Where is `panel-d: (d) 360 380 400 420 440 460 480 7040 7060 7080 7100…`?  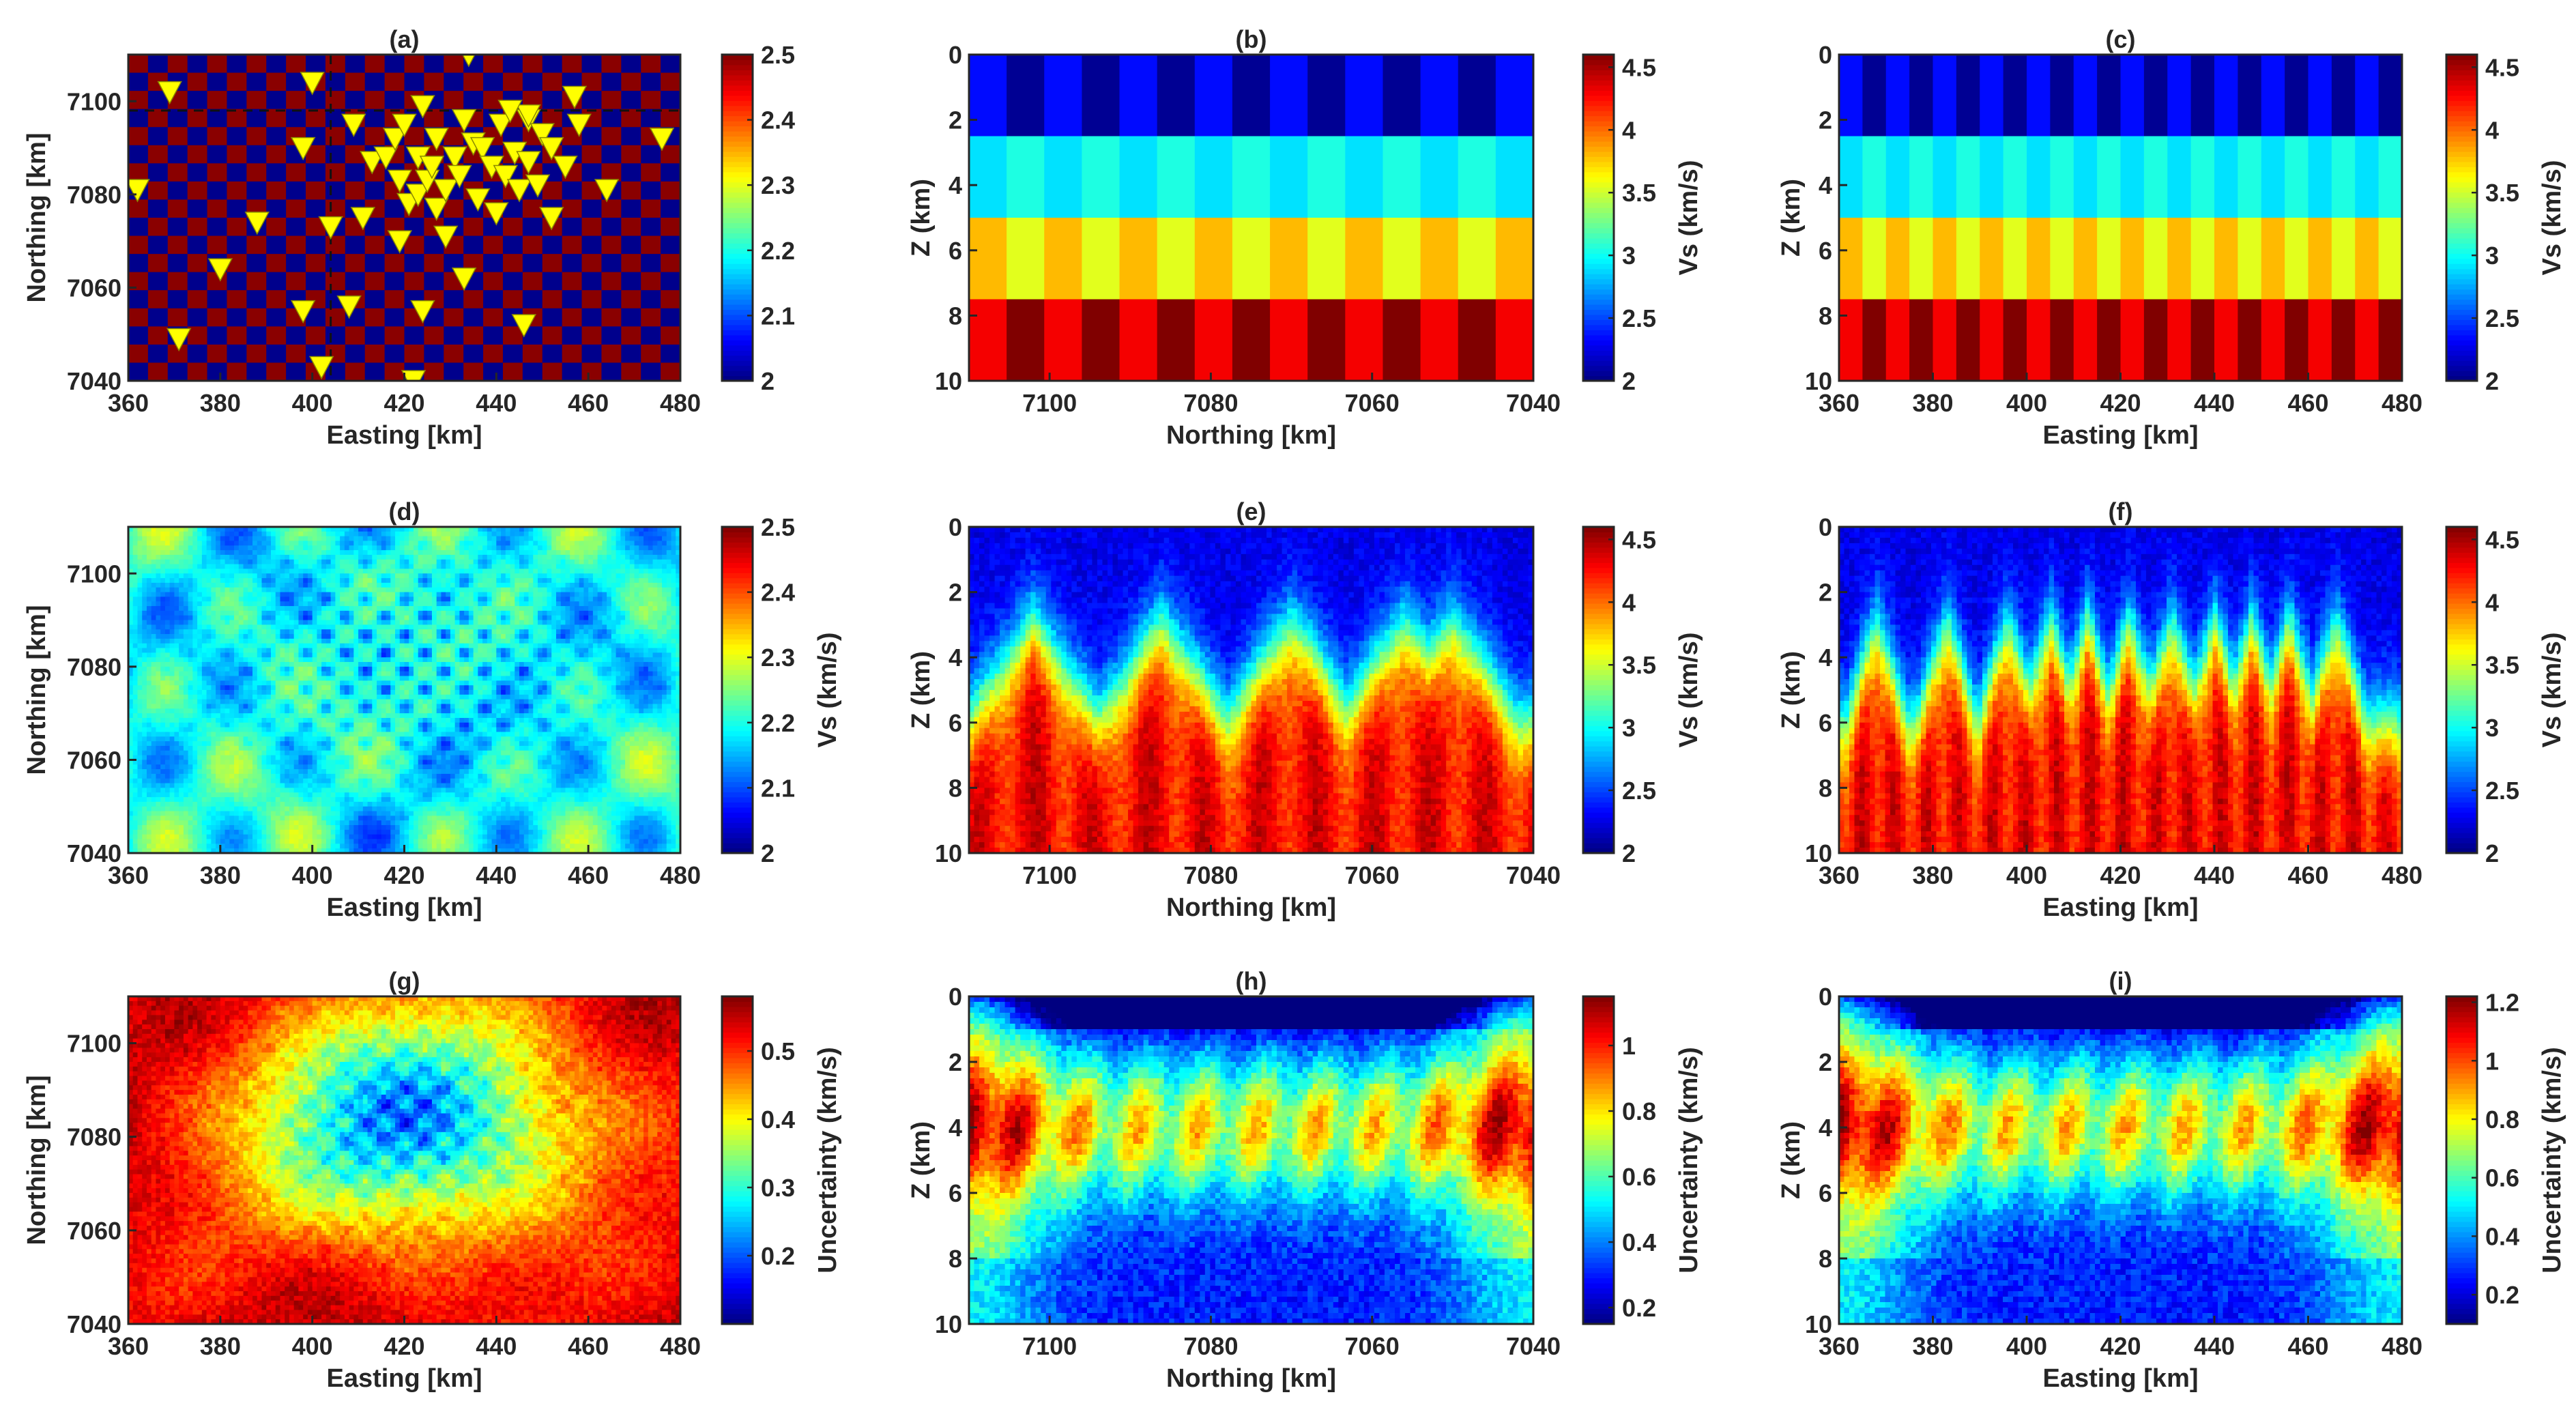
panel-d: (d) 360 380 400 420 440 460 480 7040 7060 7080 7100… is located at coordinates (432, 710).